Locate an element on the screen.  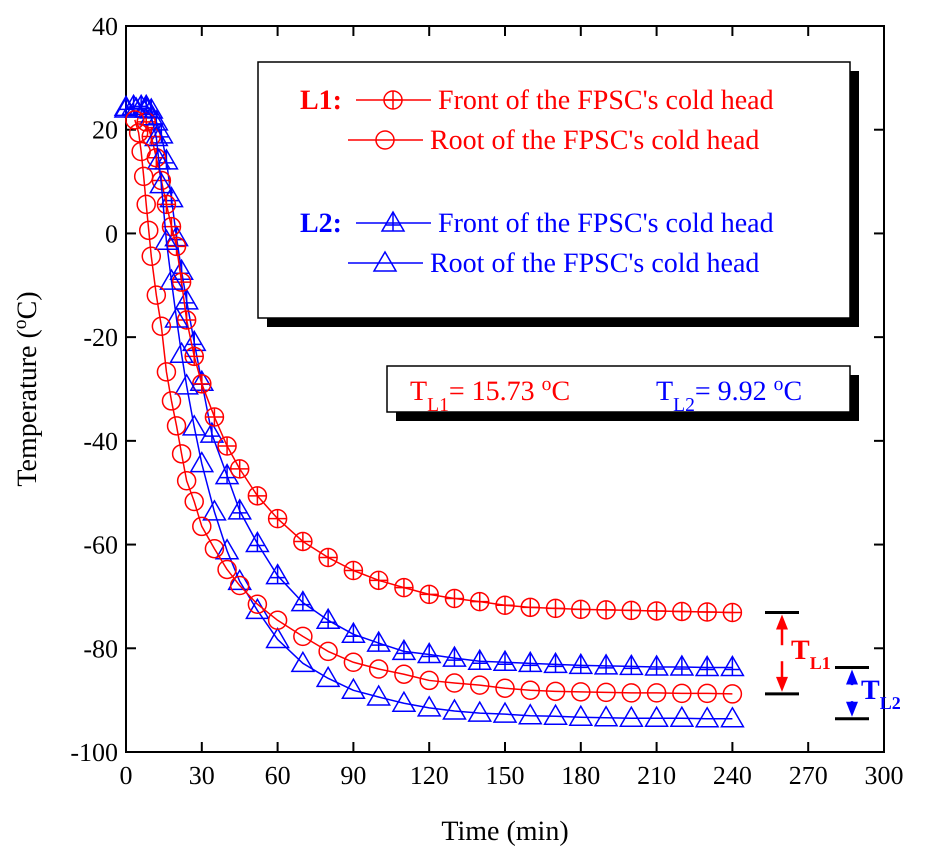
y-tick-label: 0 is located at coordinates (111, 233).